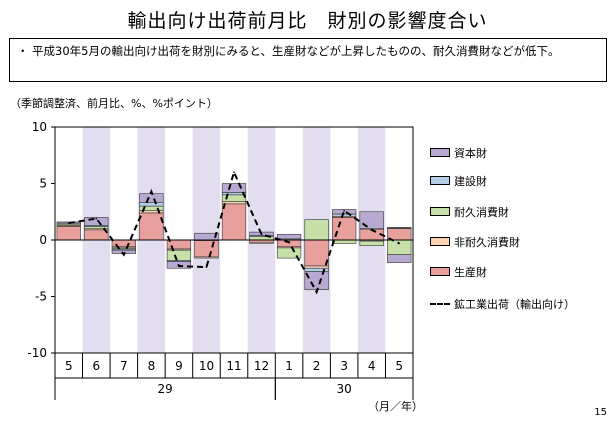  I want to click on y-tick-label: 0, so click(43, 240).